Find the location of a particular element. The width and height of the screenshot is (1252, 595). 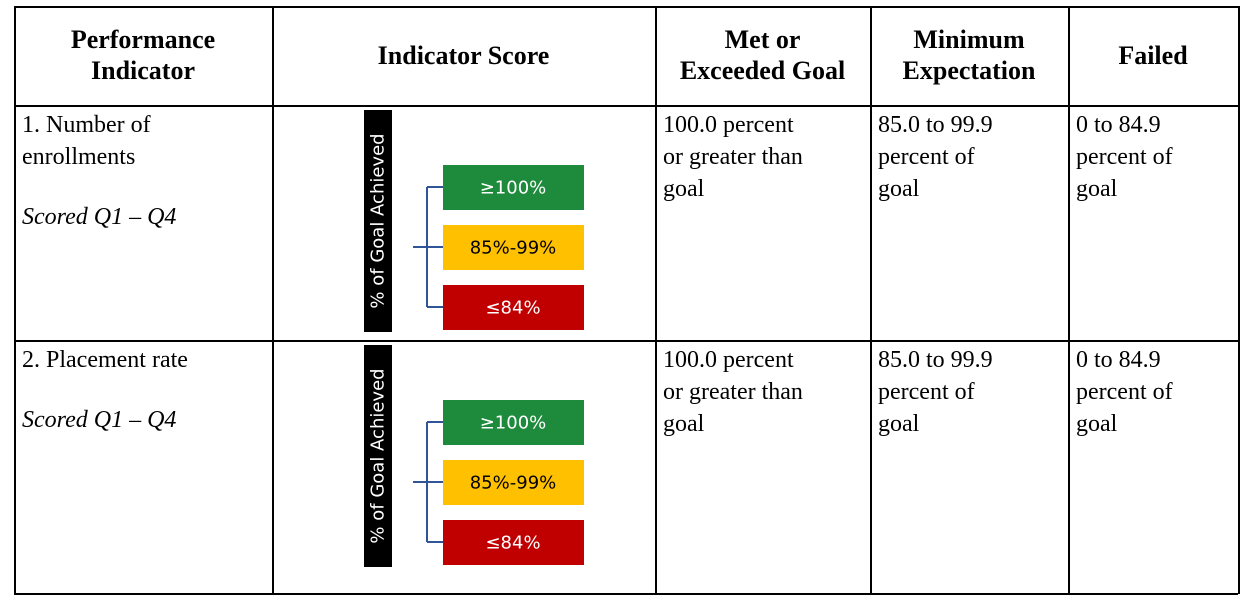

header-text: Met or is located at coordinates (762, 39).